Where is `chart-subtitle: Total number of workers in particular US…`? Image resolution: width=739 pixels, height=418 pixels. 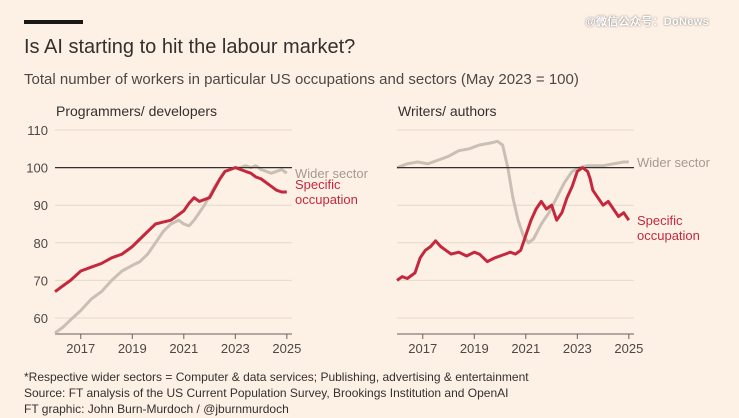
chart-subtitle: Total number of workers in particular US… is located at coordinates (301, 79).